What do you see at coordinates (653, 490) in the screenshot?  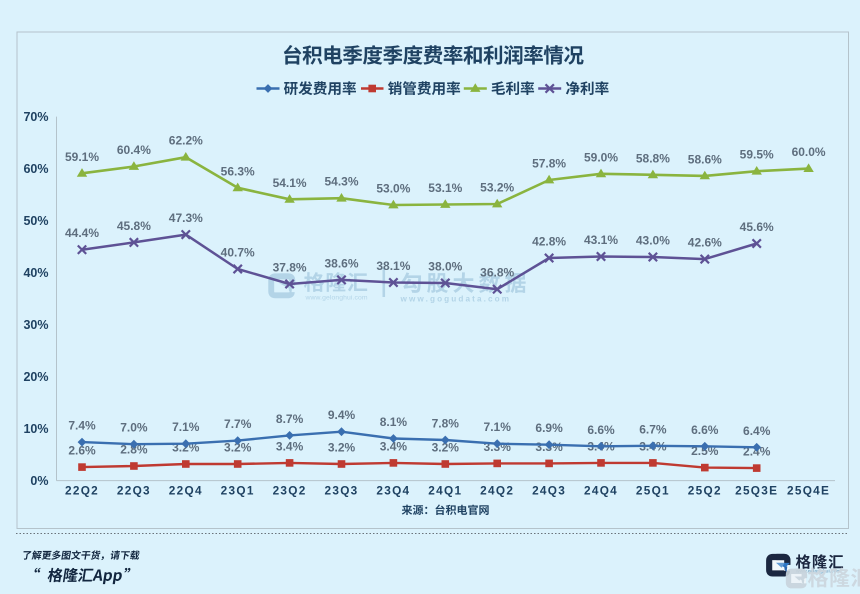 I see `svg-text: 25Q1` at bounding box center [653, 490].